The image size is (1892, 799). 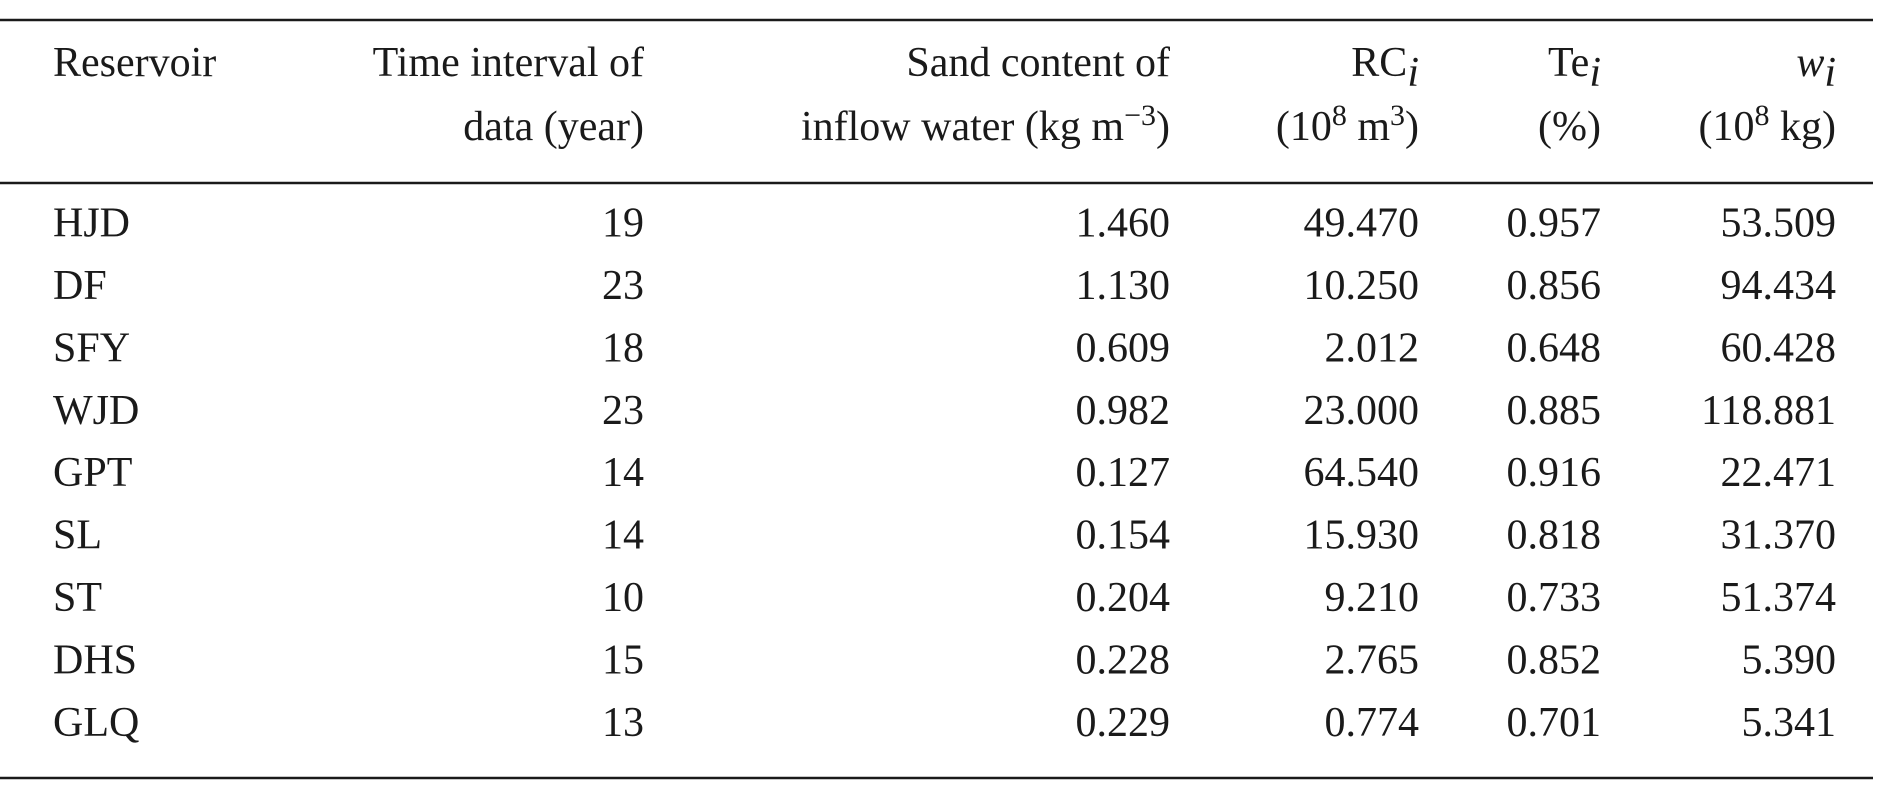 I want to click on header-cell: RCi, so click(x=1385, y=68).